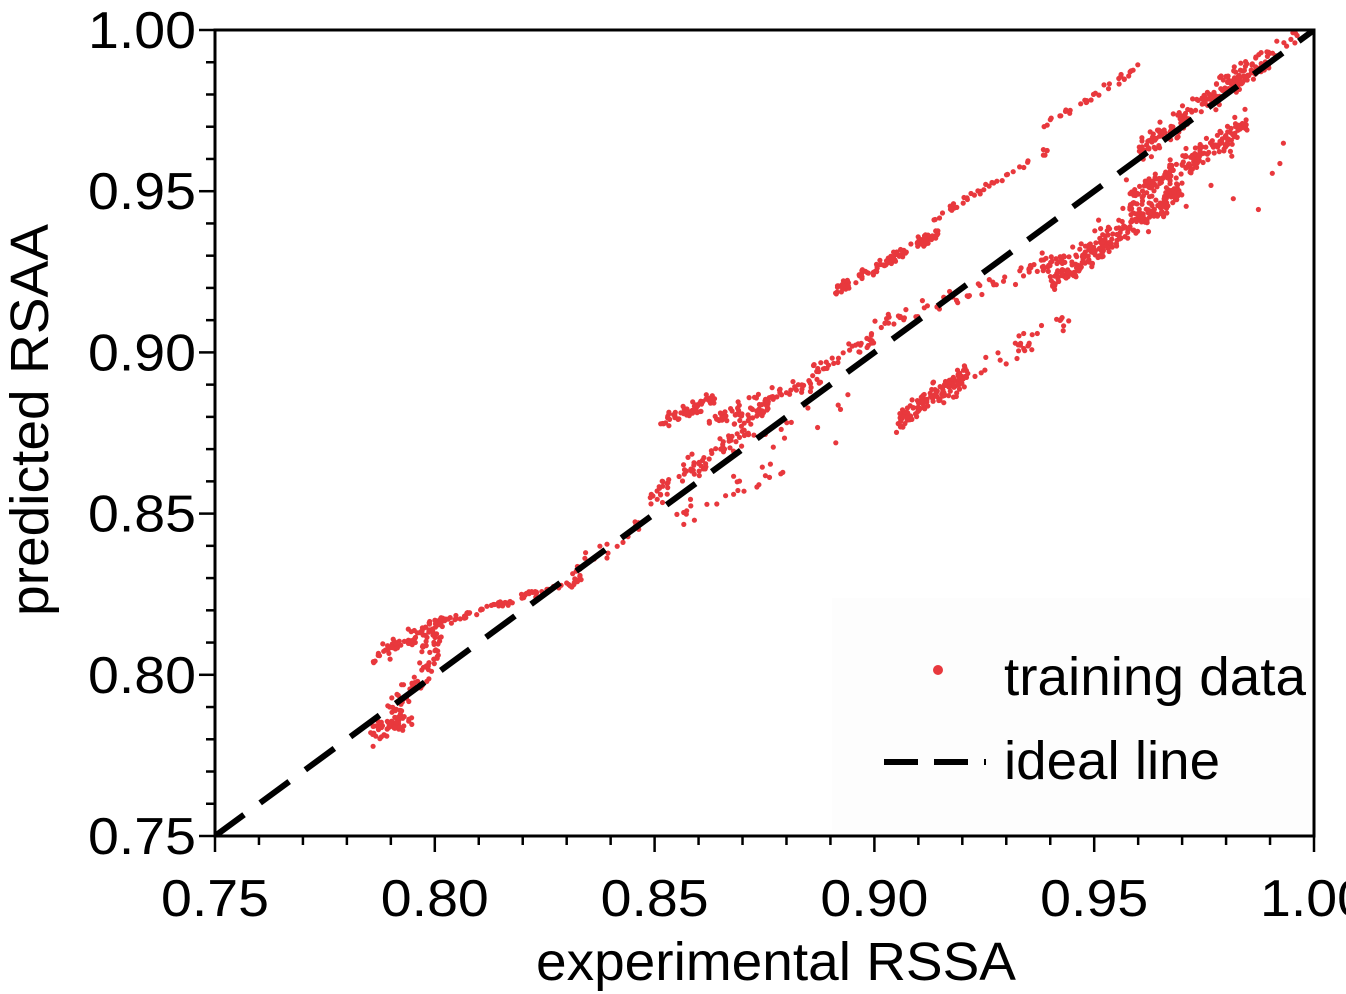 The width and height of the screenshot is (1346, 994). What do you see at coordinates (874, 899) in the screenshot?
I see `x-tick-label: 0.90` at bounding box center [874, 899].